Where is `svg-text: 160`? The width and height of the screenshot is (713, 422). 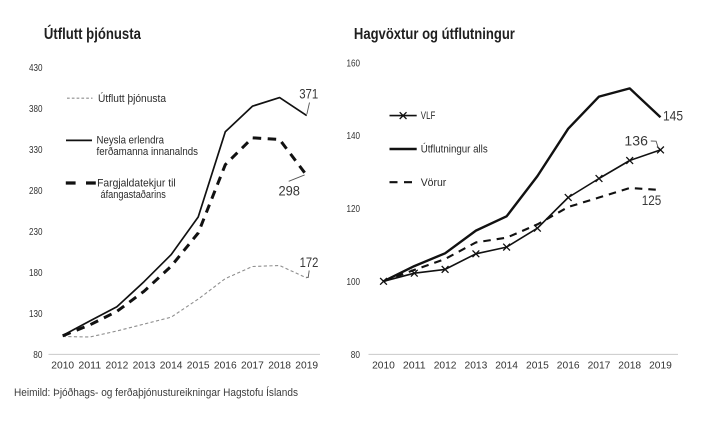 svg-text: 160 is located at coordinates (354, 63).